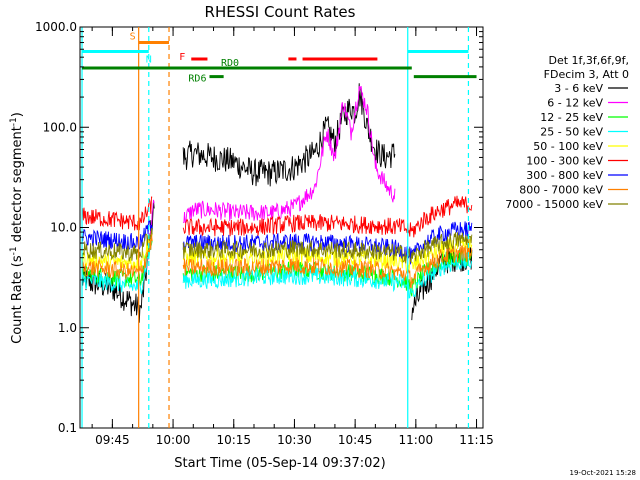  I want to click on flag-bars: SN F RD0 RD6, so click(279, 58).